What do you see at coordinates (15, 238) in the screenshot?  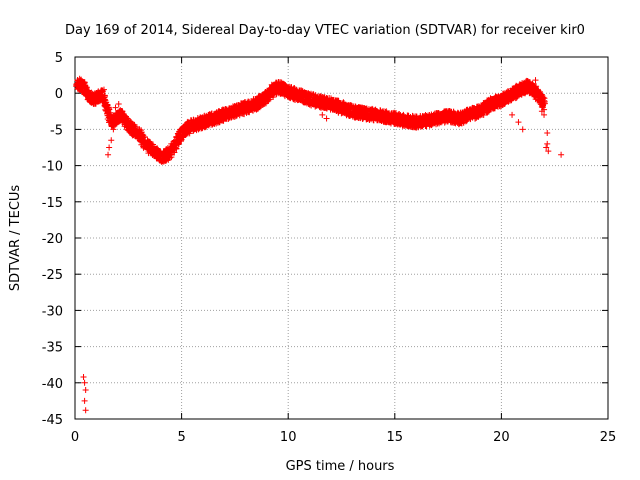 I see `y-axis-label: SDTVAR / TECUs` at bounding box center [15, 238].